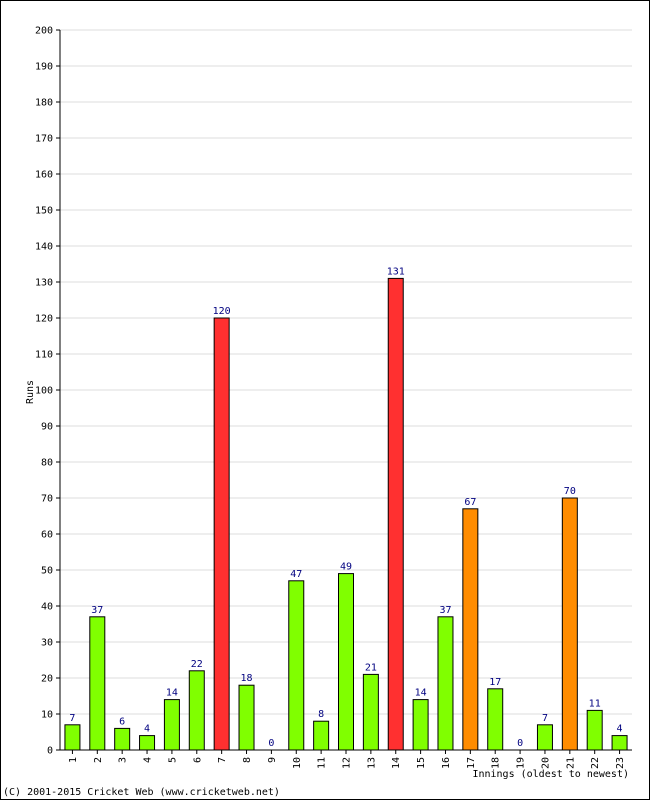  Describe the element at coordinates (570, 491) in the screenshot. I see `data-label: 70` at that location.